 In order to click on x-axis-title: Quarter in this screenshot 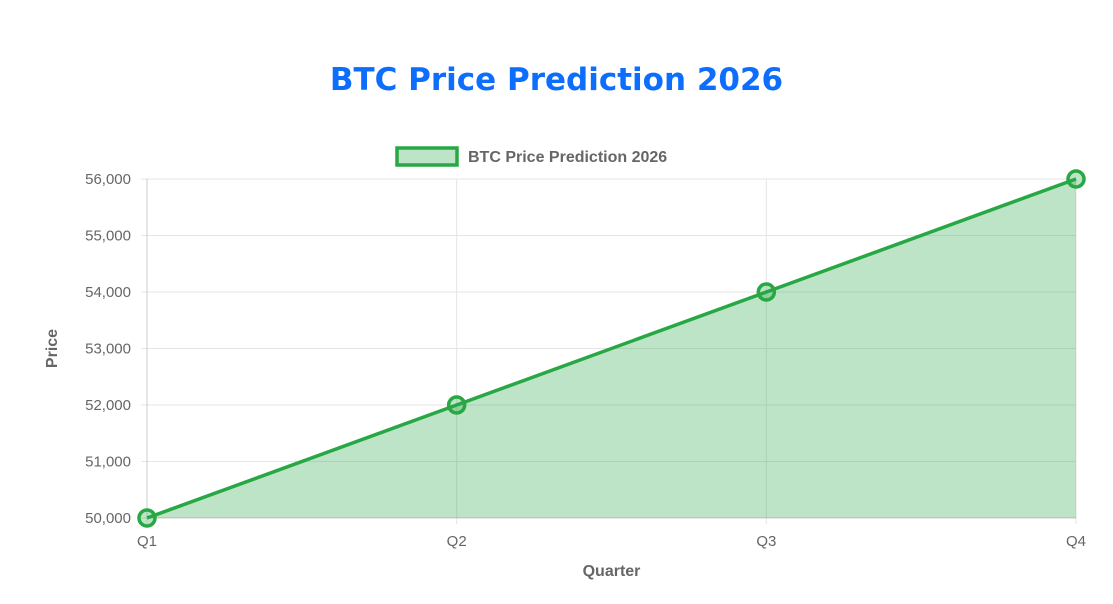, I will do `click(612, 571)`.